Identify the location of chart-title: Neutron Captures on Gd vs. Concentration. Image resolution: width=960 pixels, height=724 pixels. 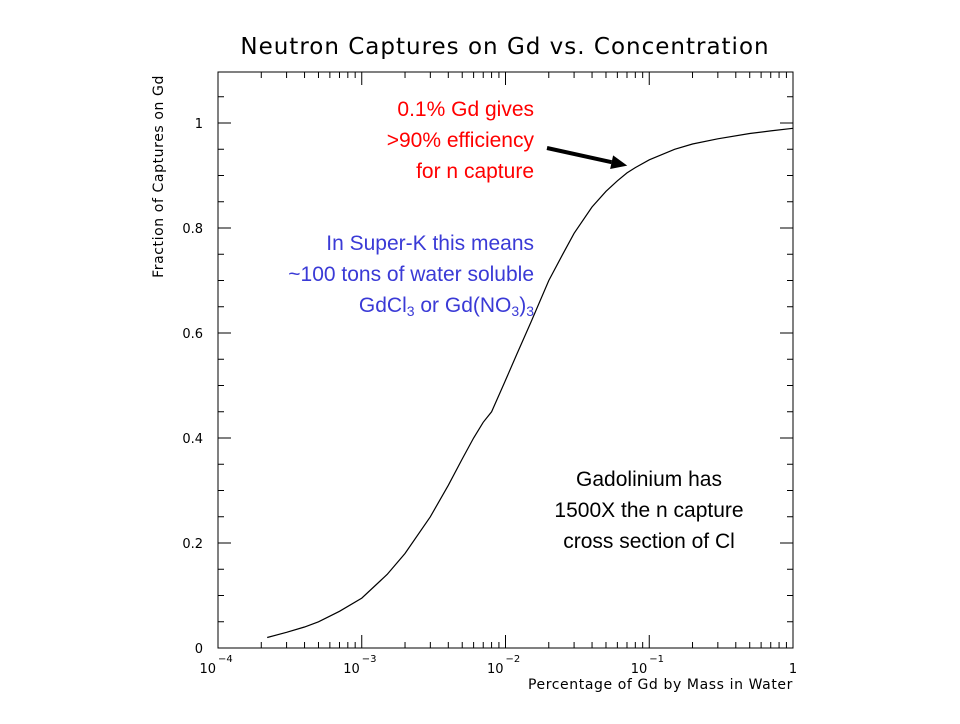
(504, 47).